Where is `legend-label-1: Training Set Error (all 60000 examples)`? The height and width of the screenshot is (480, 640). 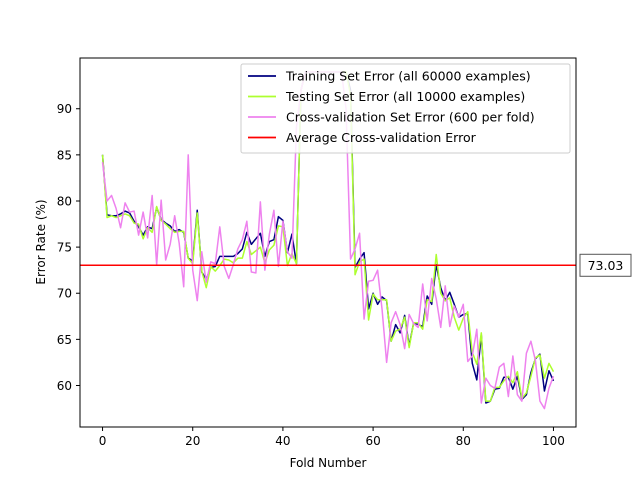
legend-label-1: Training Set Error (all 60000 examples) is located at coordinates (408, 76).